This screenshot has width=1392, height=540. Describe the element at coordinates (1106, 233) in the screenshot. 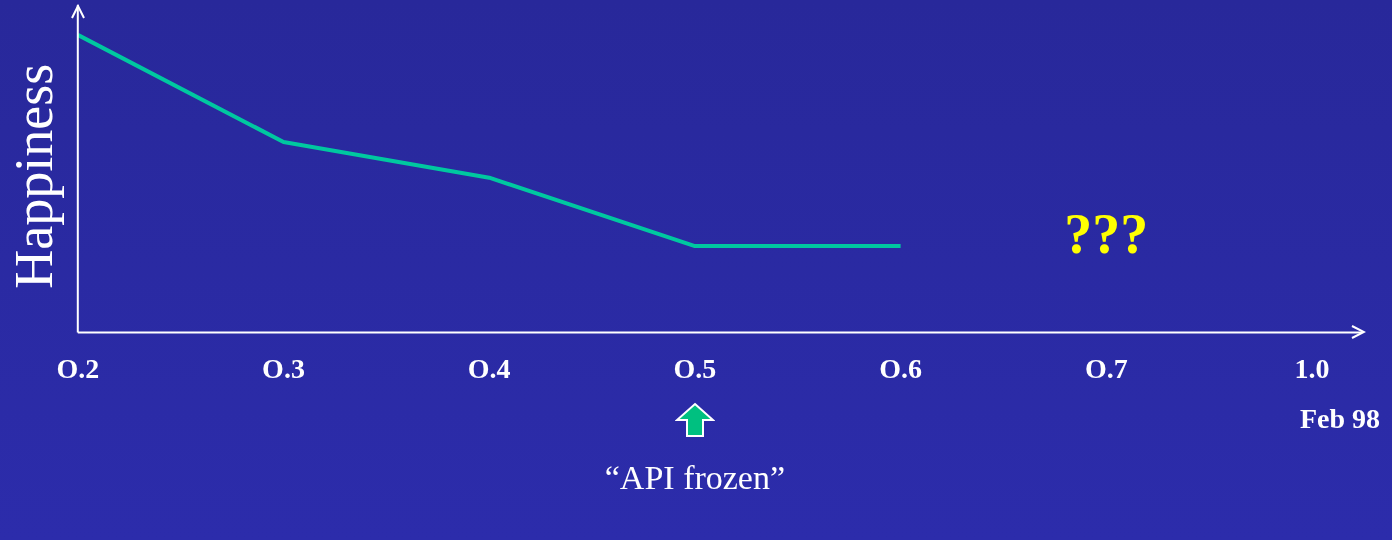

I see `annotation: ???` at that location.